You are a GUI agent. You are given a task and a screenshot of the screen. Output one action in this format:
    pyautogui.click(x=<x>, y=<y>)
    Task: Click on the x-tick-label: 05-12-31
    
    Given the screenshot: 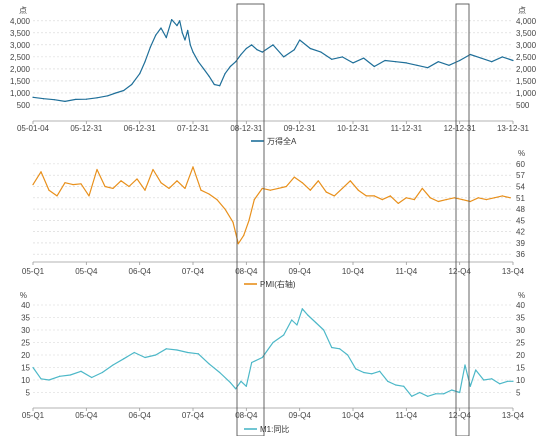 What is the action you would take?
    pyautogui.click(x=86, y=128)
    